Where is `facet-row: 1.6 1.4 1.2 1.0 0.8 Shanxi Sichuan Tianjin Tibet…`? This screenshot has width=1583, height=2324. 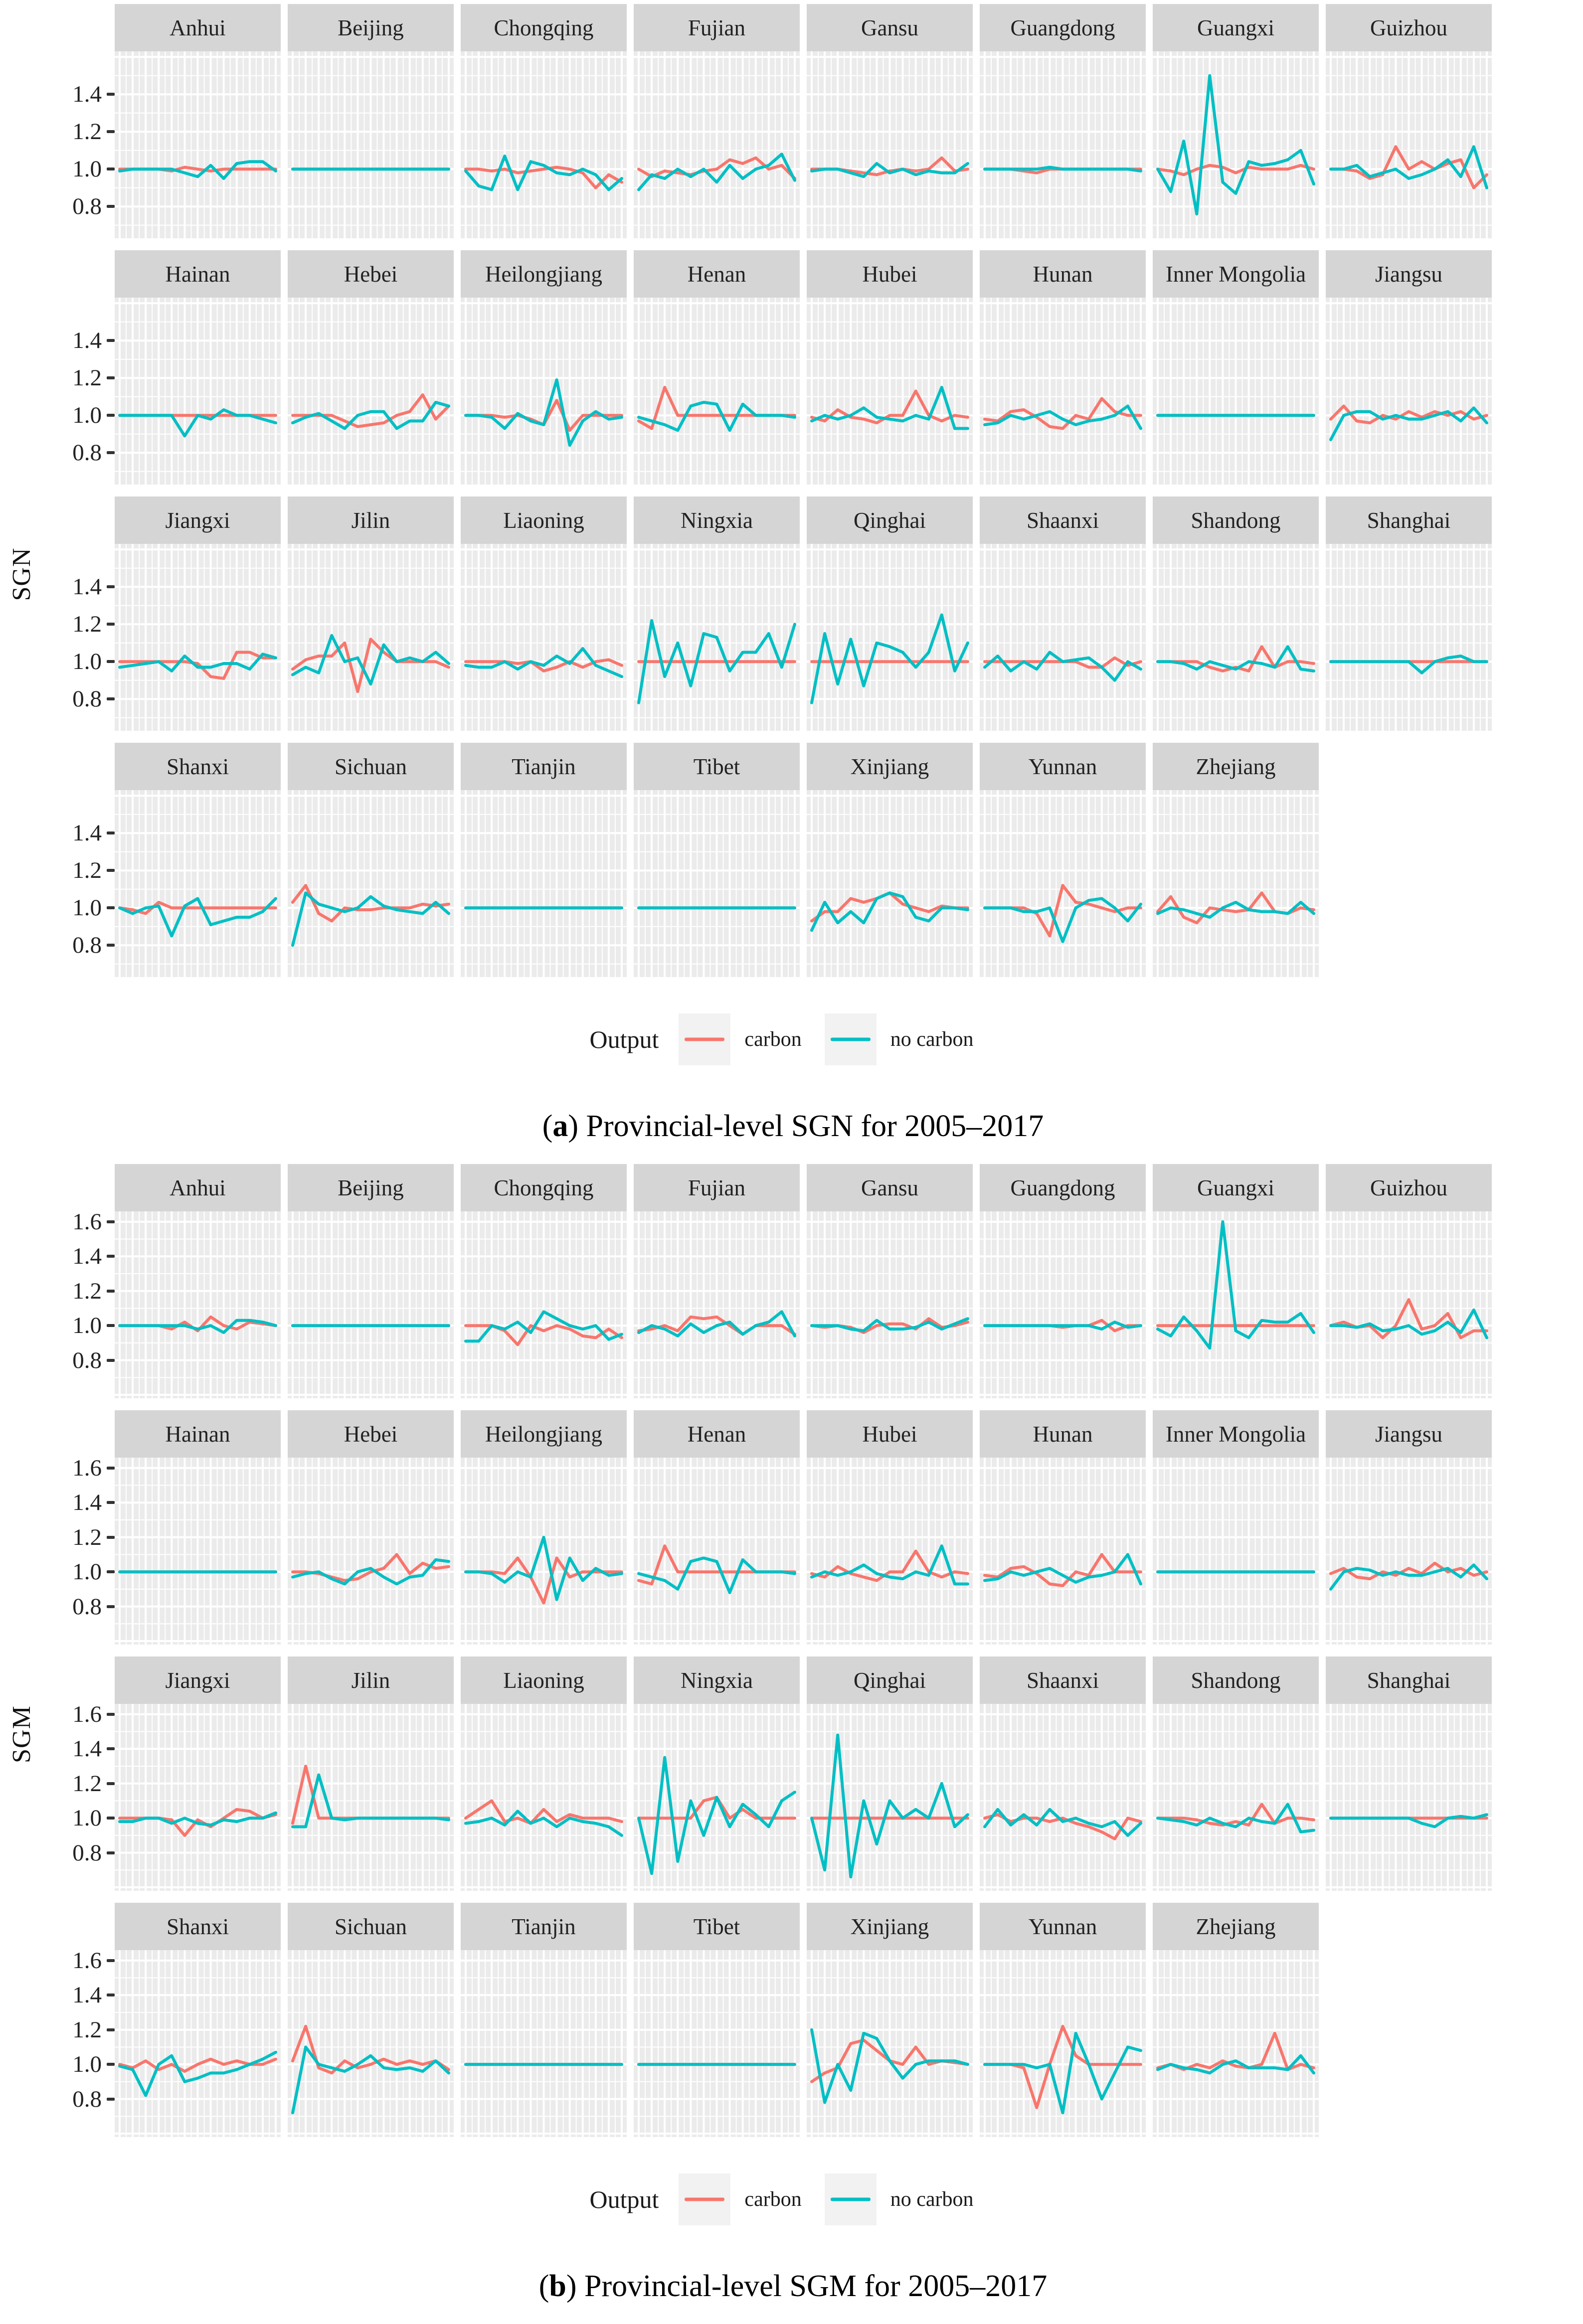
facet-row: 1.6 1.4 1.2 1.0 0.8 Shanxi Sichuan Tianjin Tibet… is located at coordinates (793, 2020).